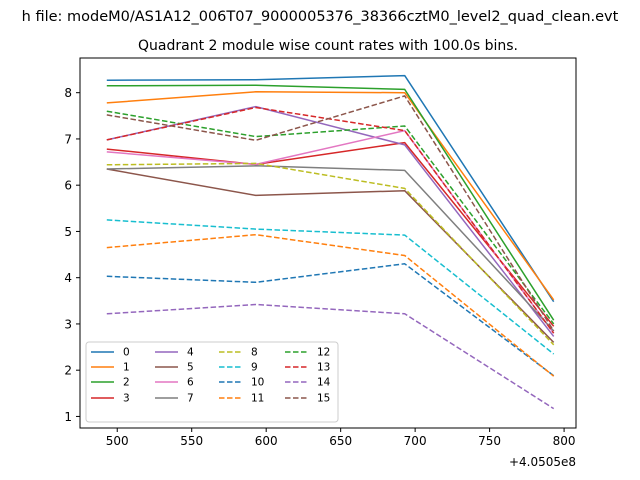 Image resolution: width=640 pixels, height=480 pixels. Describe the element at coordinates (266, 441) in the screenshot. I see `x-tick-label: 600` at that location.